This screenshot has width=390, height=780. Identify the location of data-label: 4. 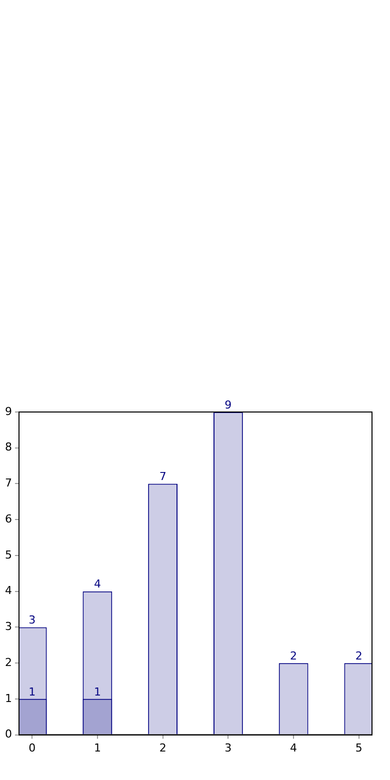
(97, 584).